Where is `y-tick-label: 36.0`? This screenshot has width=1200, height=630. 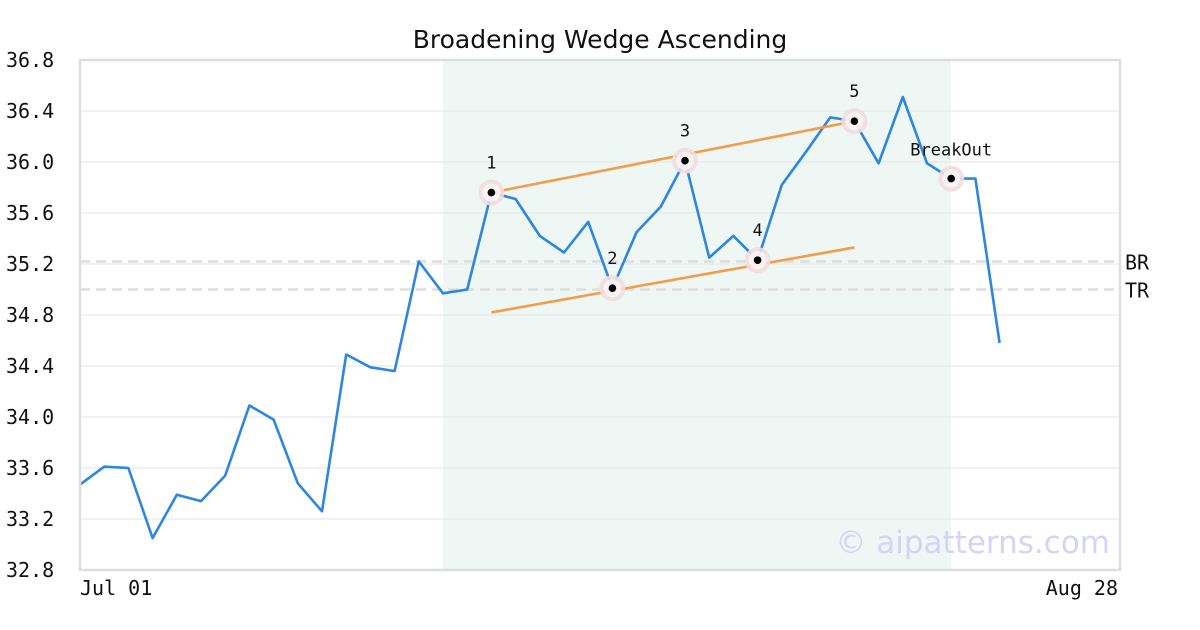
y-tick-label: 36.0 is located at coordinates (30, 162).